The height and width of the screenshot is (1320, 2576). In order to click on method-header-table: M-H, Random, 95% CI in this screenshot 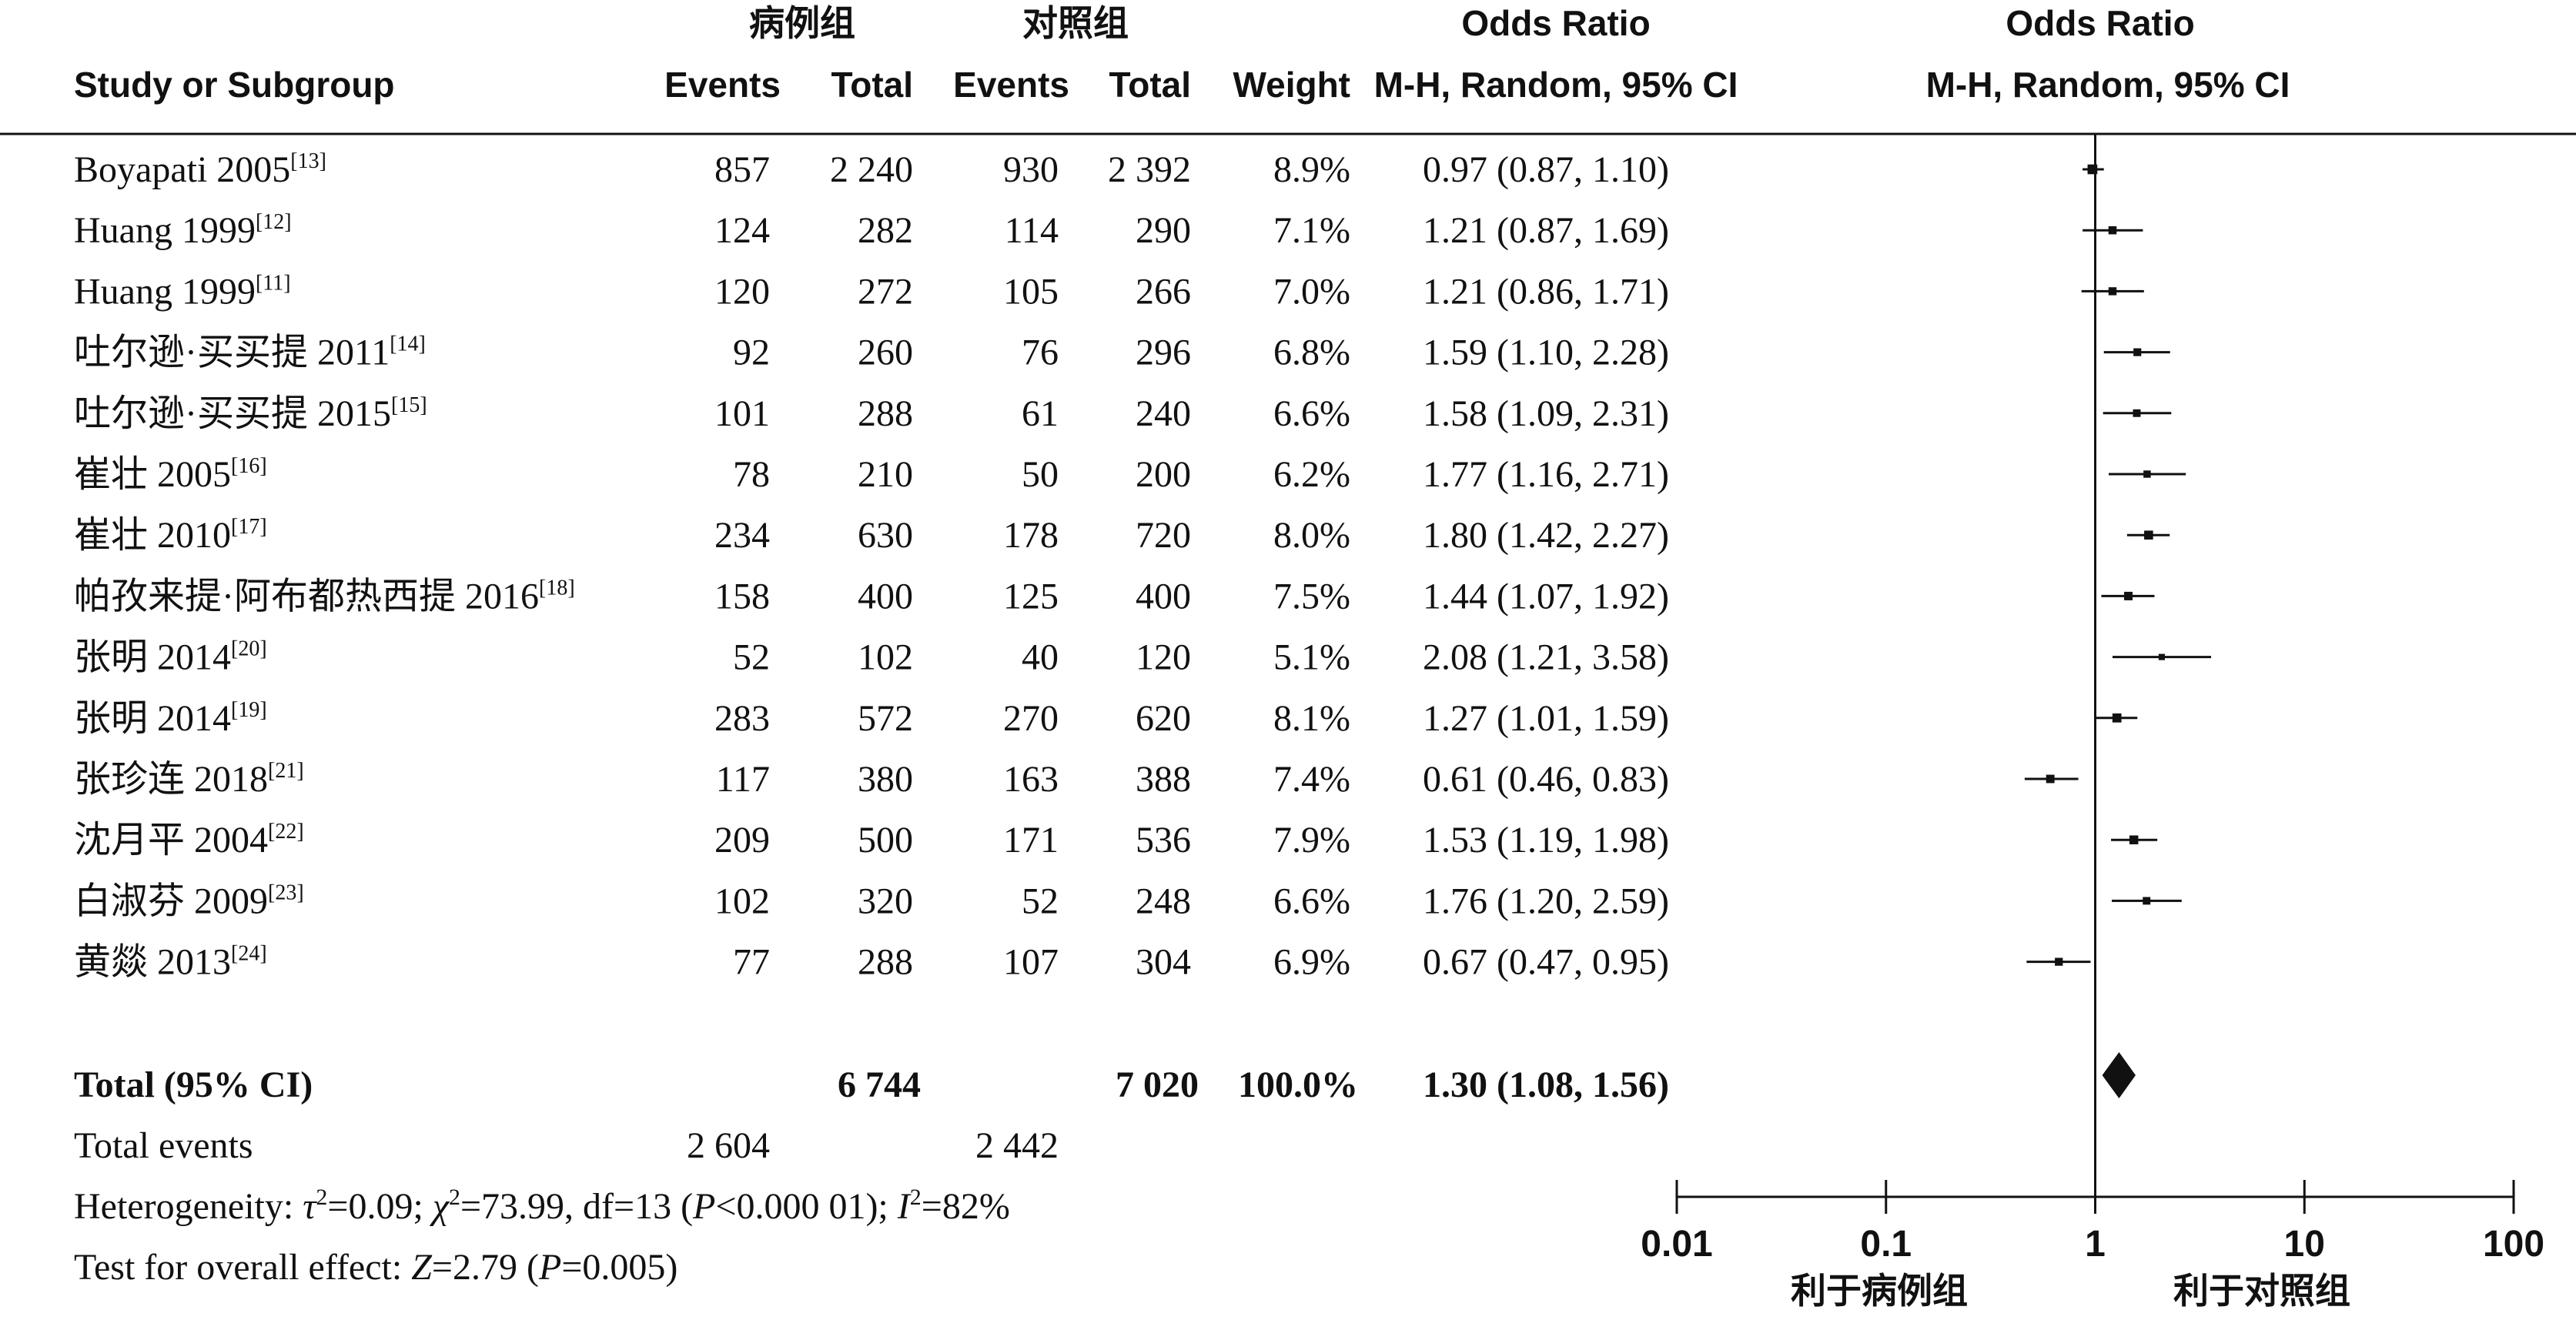, I will do `click(1556, 85)`.